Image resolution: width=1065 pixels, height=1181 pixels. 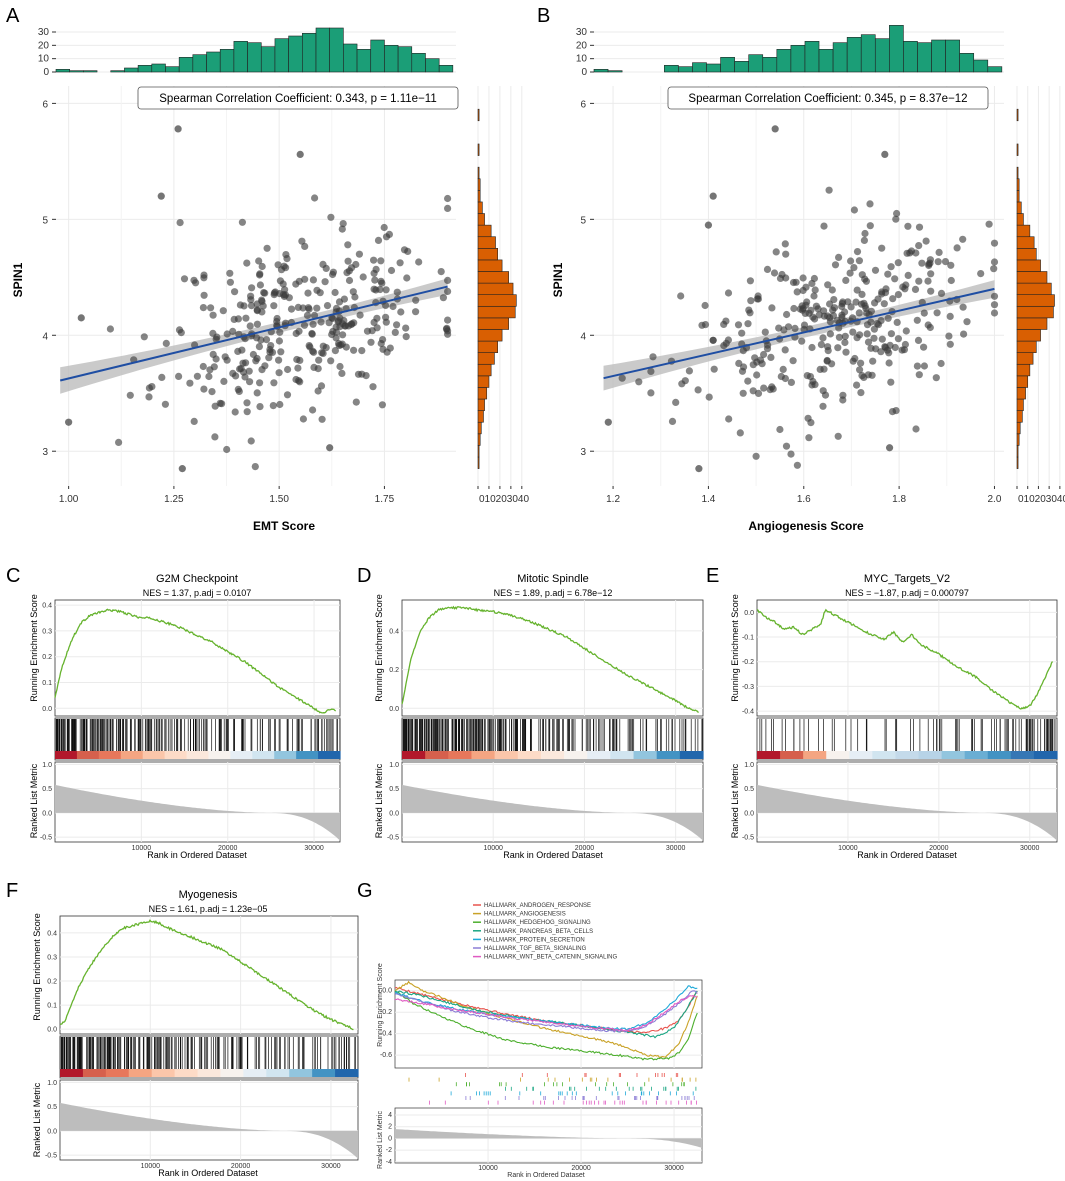 What do you see at coordinates (13, 16) in the screenshot?
I see `panel-label-a: A` at bounding box center [13, 16].